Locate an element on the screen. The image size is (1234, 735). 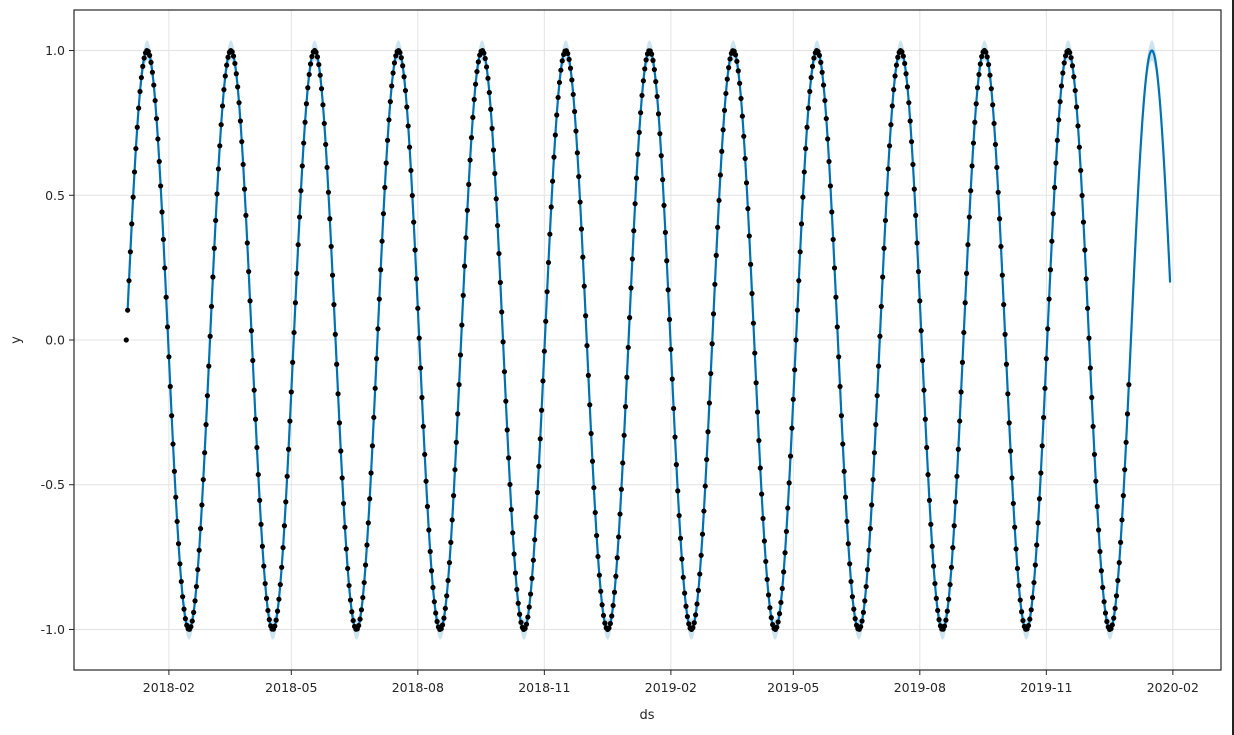
x-tick-label: 2019-05 is located at coordinates (793, 687).